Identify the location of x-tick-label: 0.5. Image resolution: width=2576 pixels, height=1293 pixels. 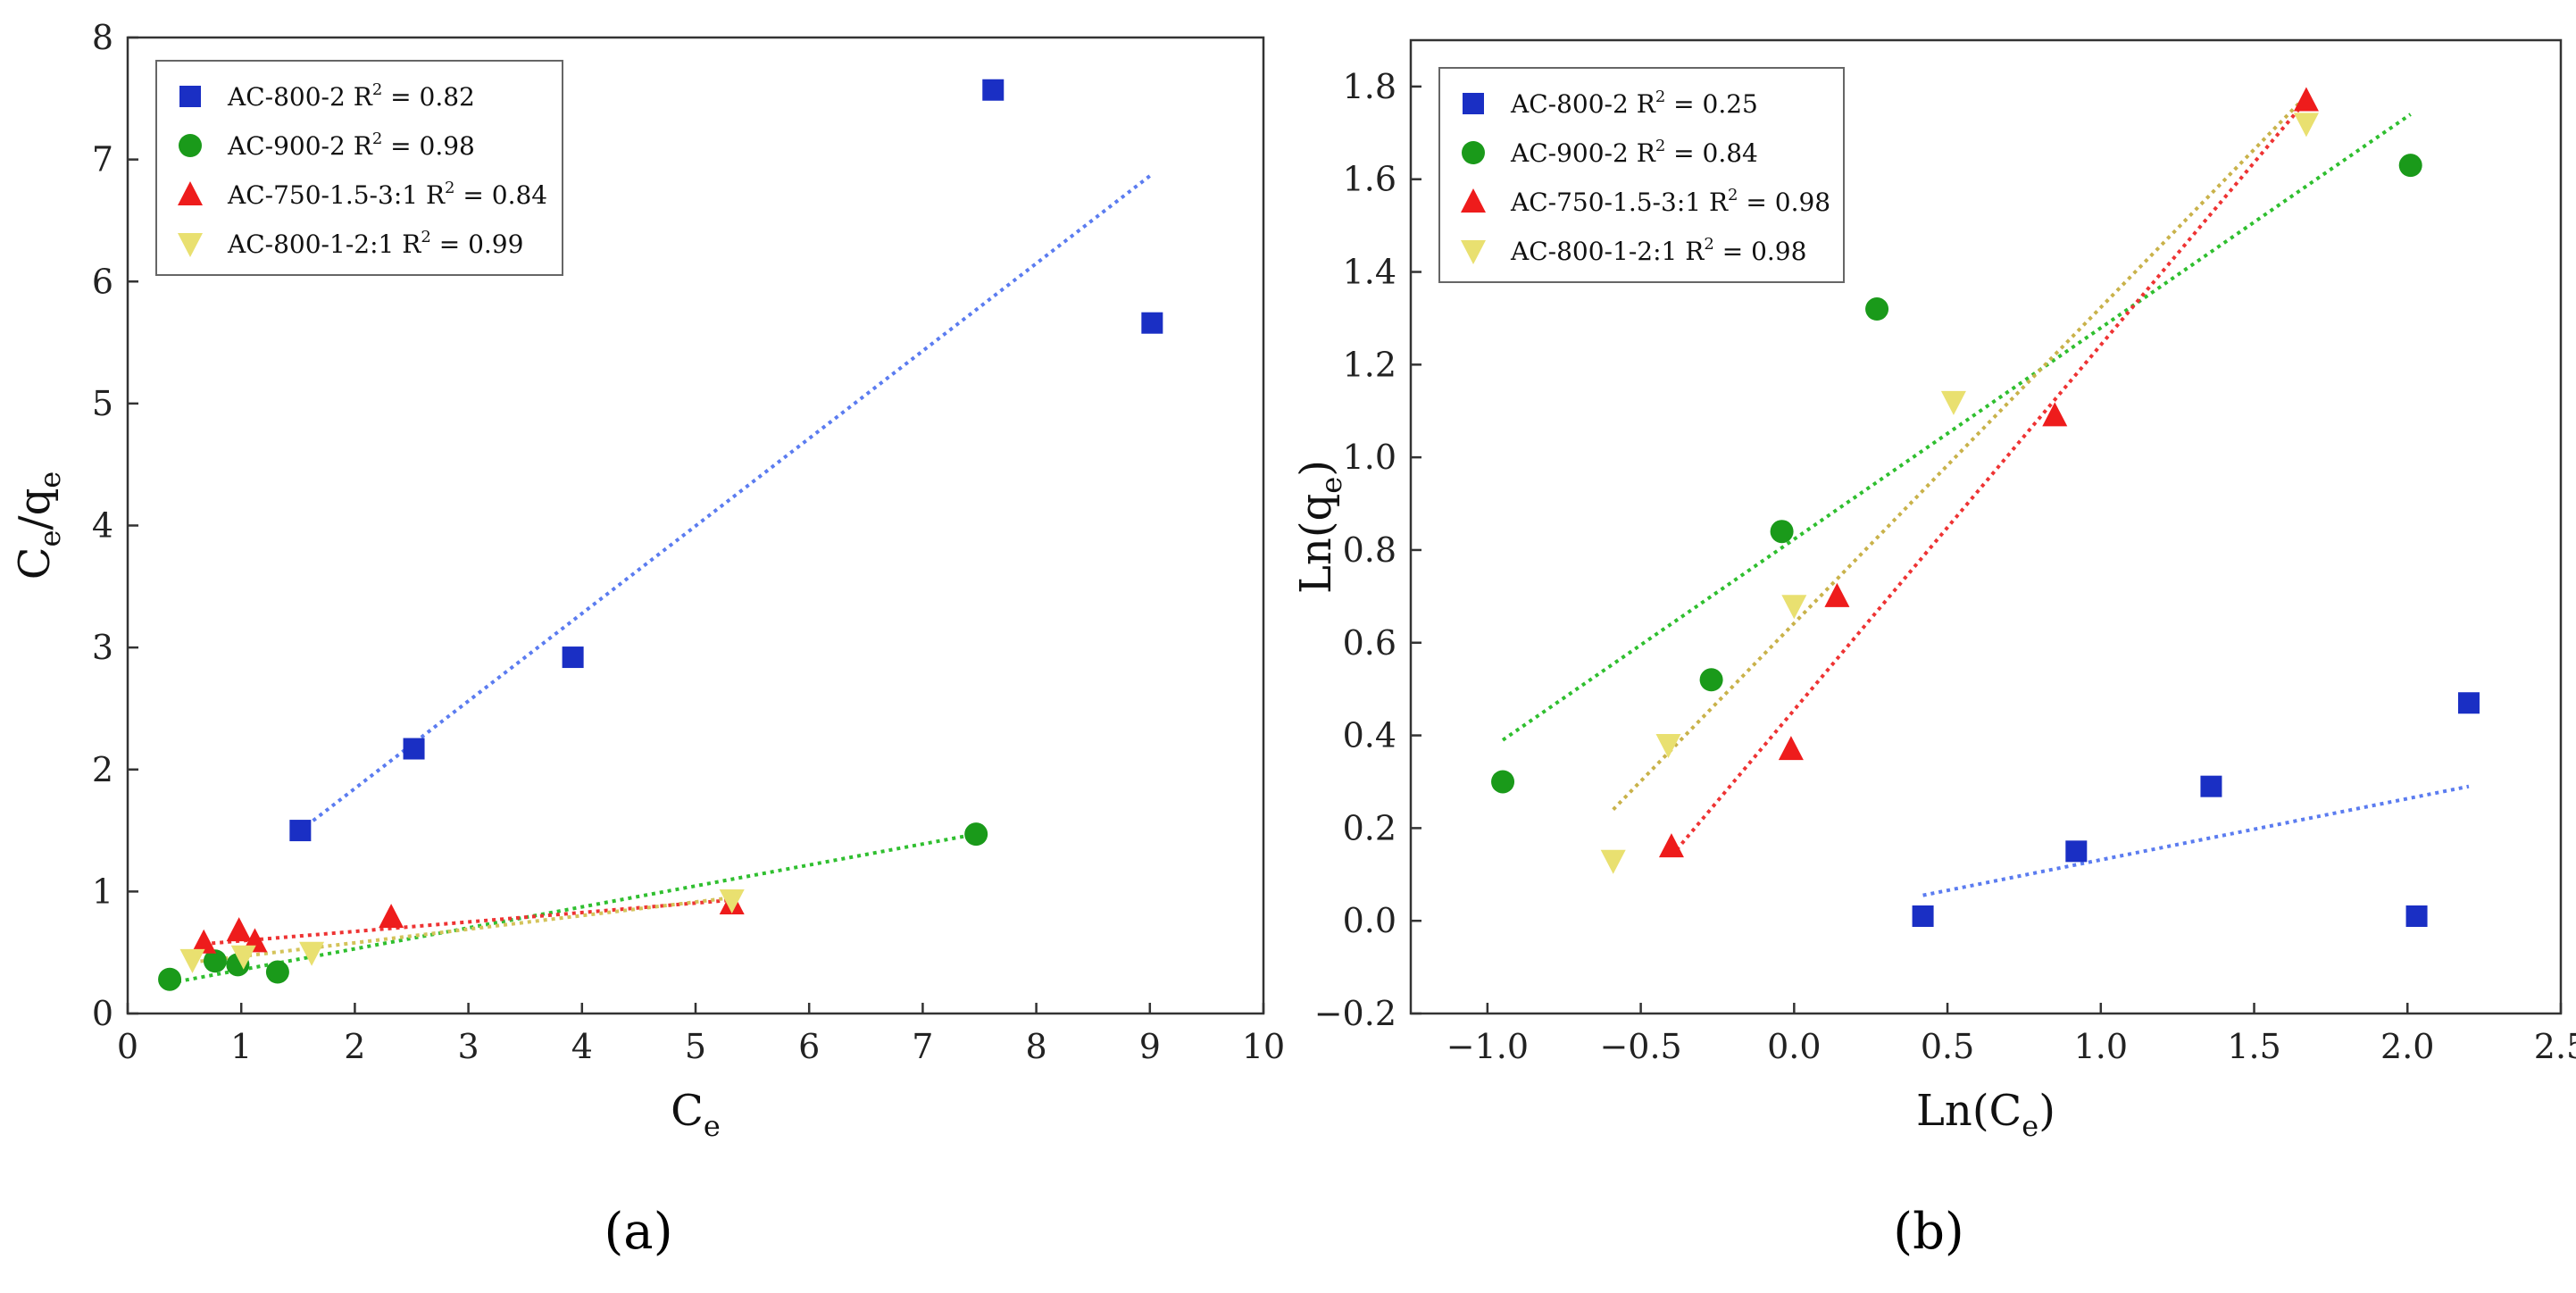
(1947, 1047).